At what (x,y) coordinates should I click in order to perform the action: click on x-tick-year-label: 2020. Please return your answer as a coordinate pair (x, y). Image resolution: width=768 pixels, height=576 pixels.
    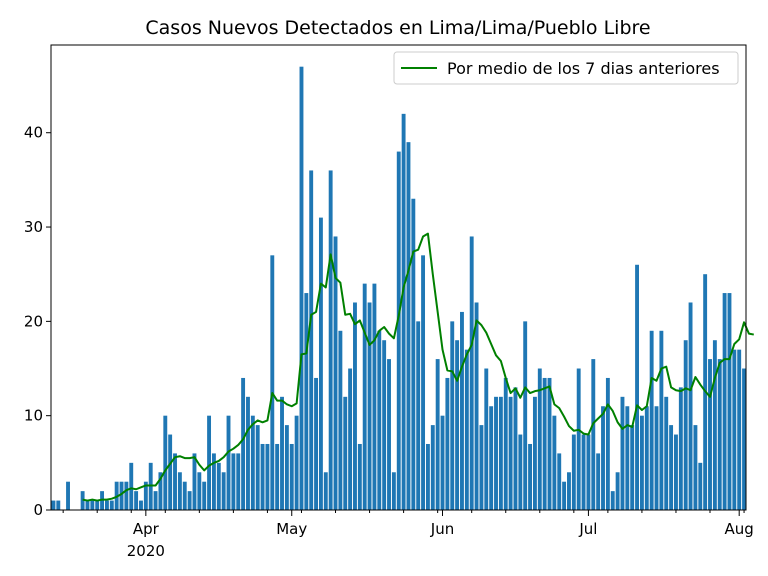
    Looking at the image, I should click on (146, 551).